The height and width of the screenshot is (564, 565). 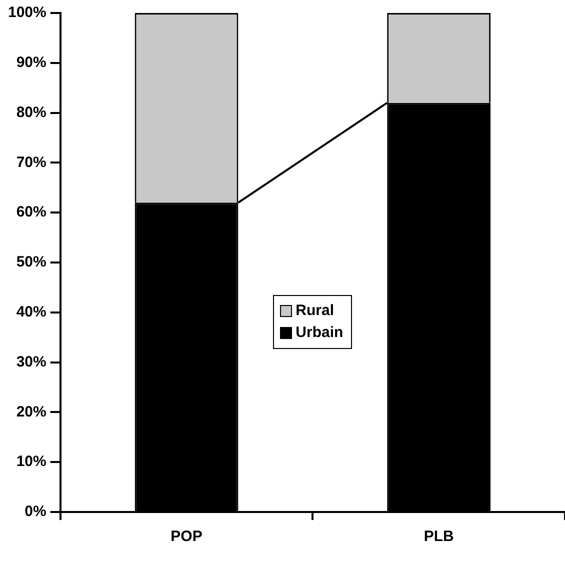 I want to click on legend-label: Rural, so click(x=315, y=311).